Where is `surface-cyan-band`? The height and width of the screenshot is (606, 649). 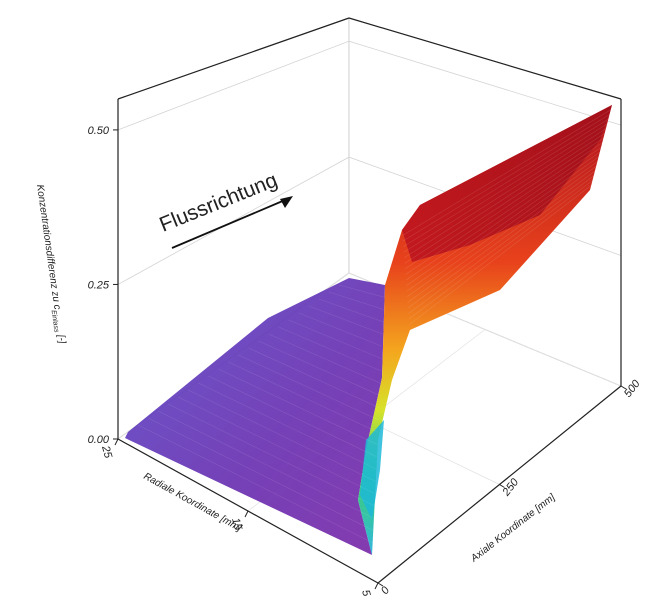 surface-cyan-band is located at coordinates (372, 470).